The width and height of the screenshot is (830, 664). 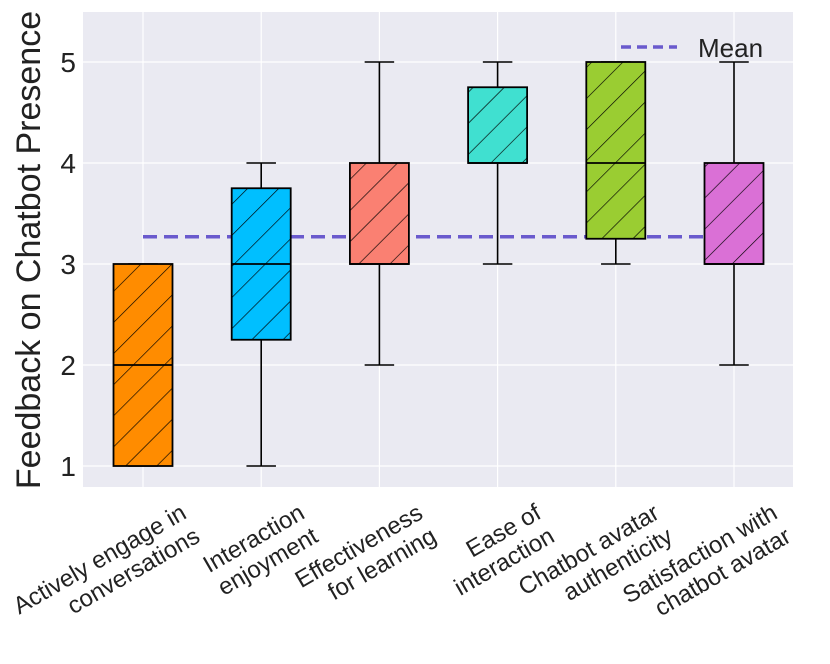 What do you see at coordinates (68, 163) in the screenshot?
I see `y-tick-label: 4` at bounding box center [68, 163].